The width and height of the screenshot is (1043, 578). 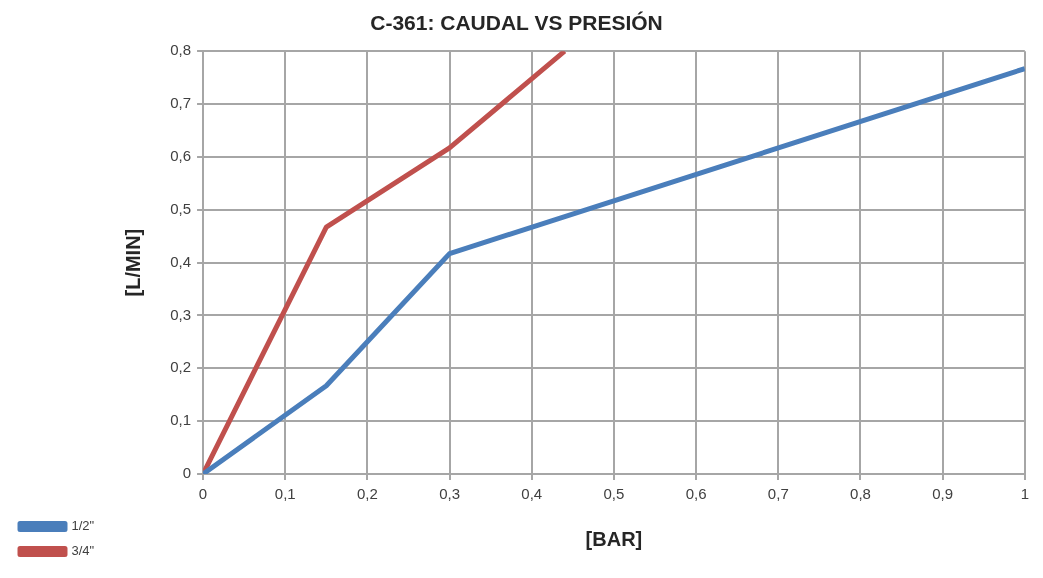 I want to click on legend-label: 3/4", so click(x=83, y=551).